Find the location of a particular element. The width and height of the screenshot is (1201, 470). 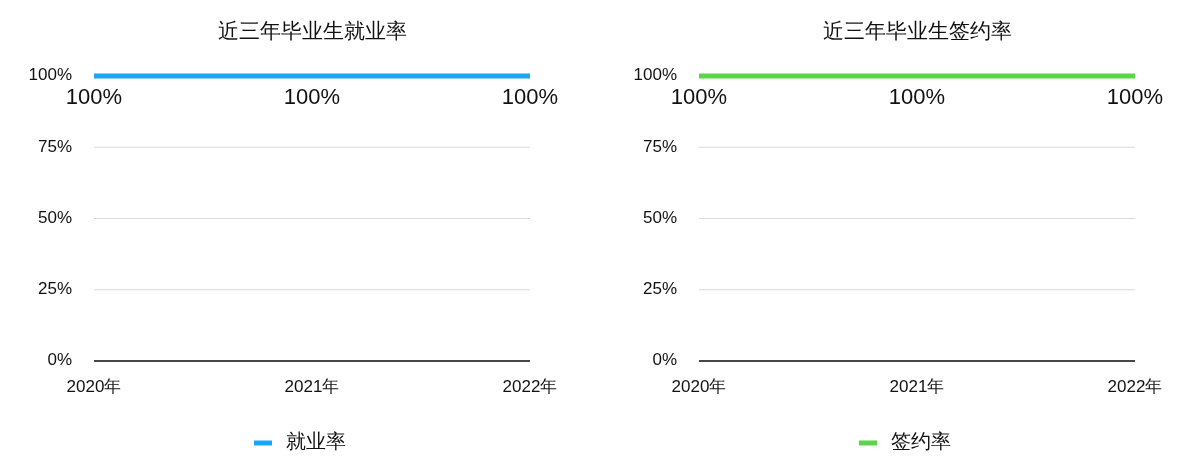

legend-label: 就业率 is located at coordinates (316, 441).